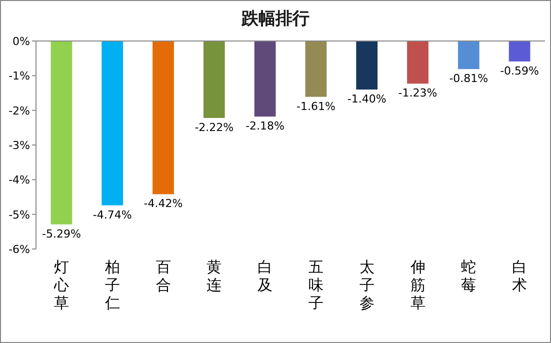 This screenshot has height=343, width=551. I want to click on x-tick-label: 伸筋草, so click(417, 285).